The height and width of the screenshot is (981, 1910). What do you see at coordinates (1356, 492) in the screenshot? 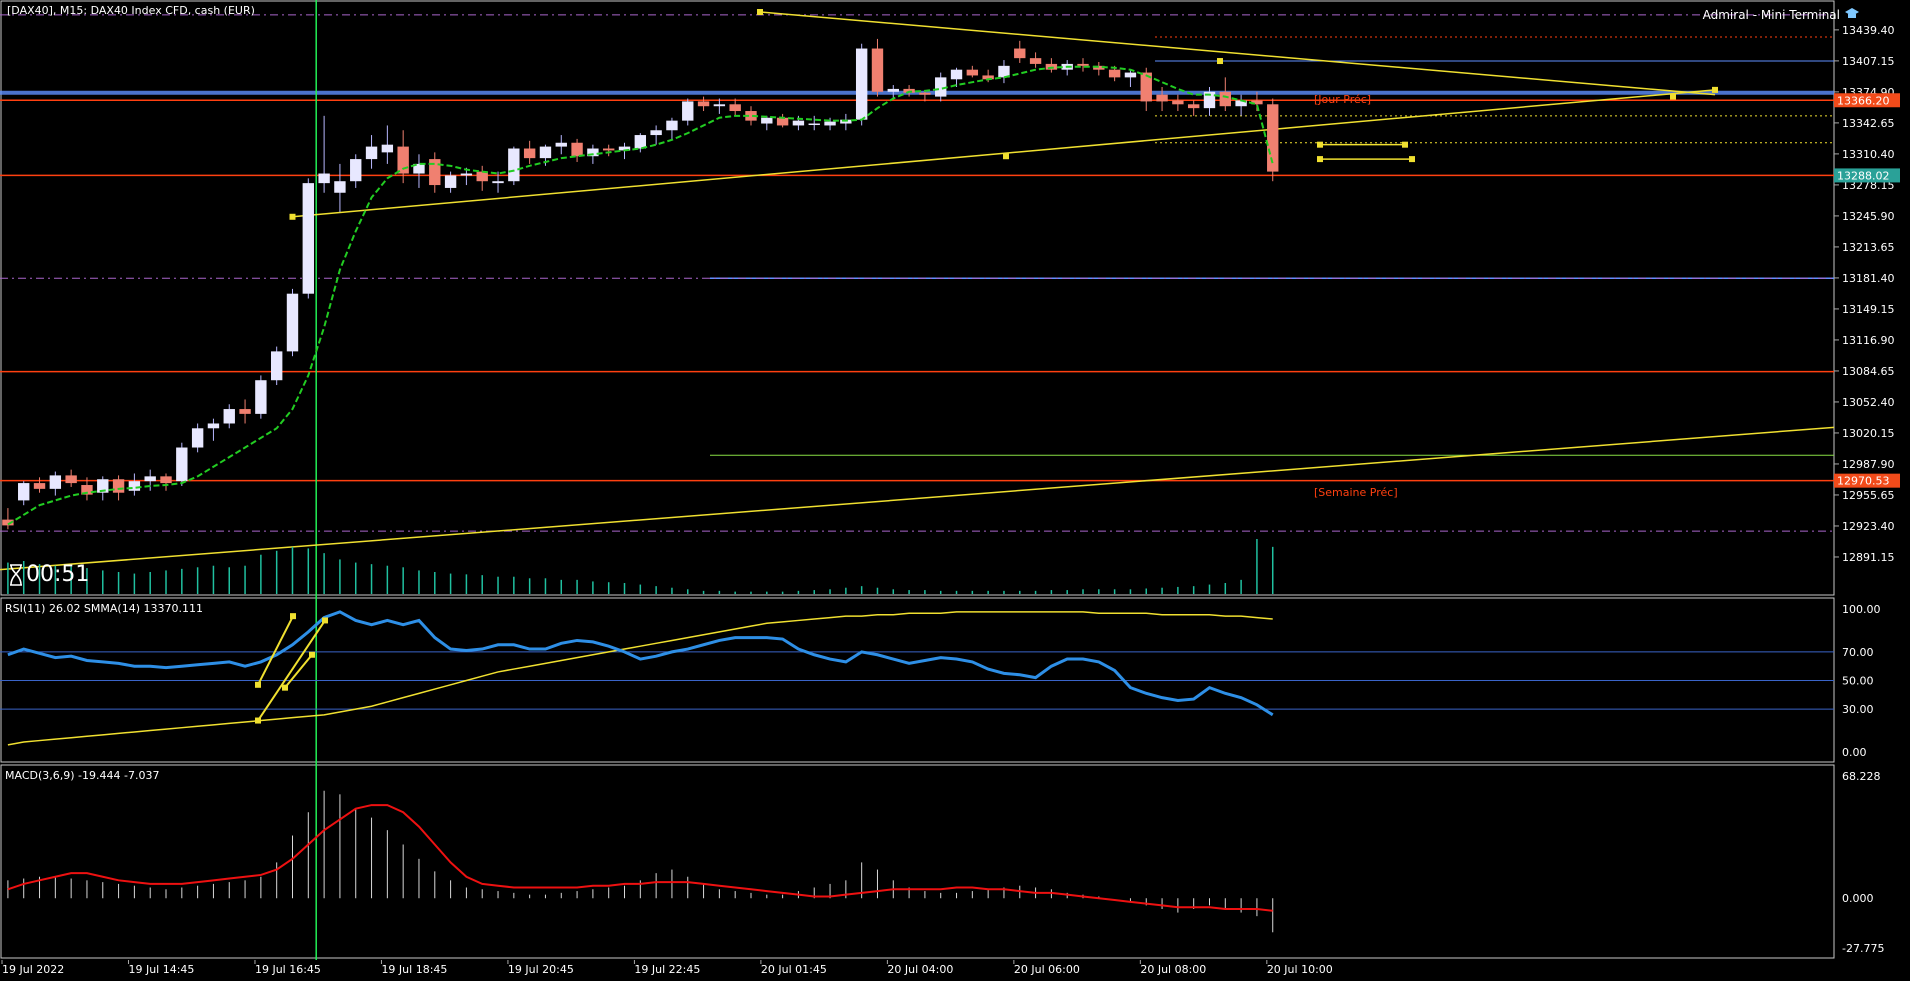
I see `semaine-prec-label: [Semaine Préc]` at bounding box center [1356, 492].